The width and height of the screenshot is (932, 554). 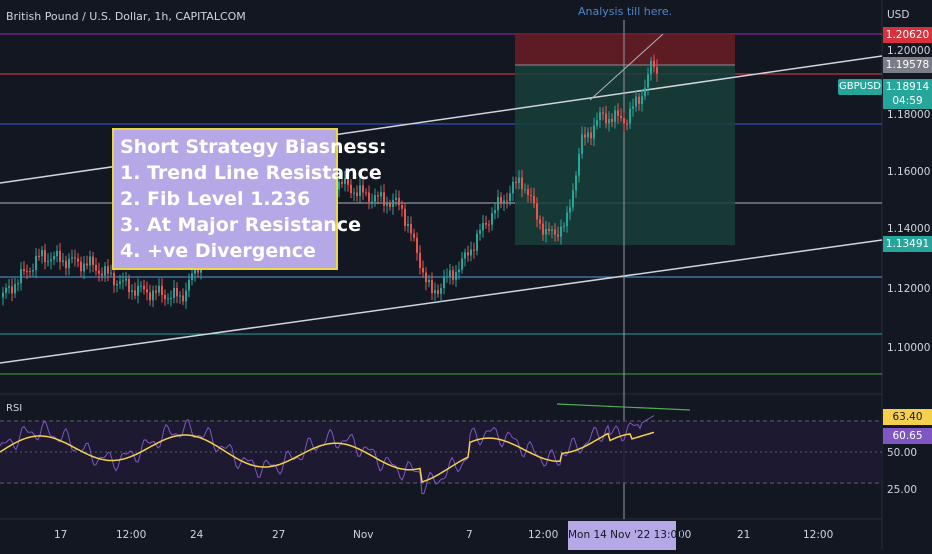 What do you see at coordinates (626, 67) in the screenshot?
I see `fib-extension-line` at bounding box center [626, 67].